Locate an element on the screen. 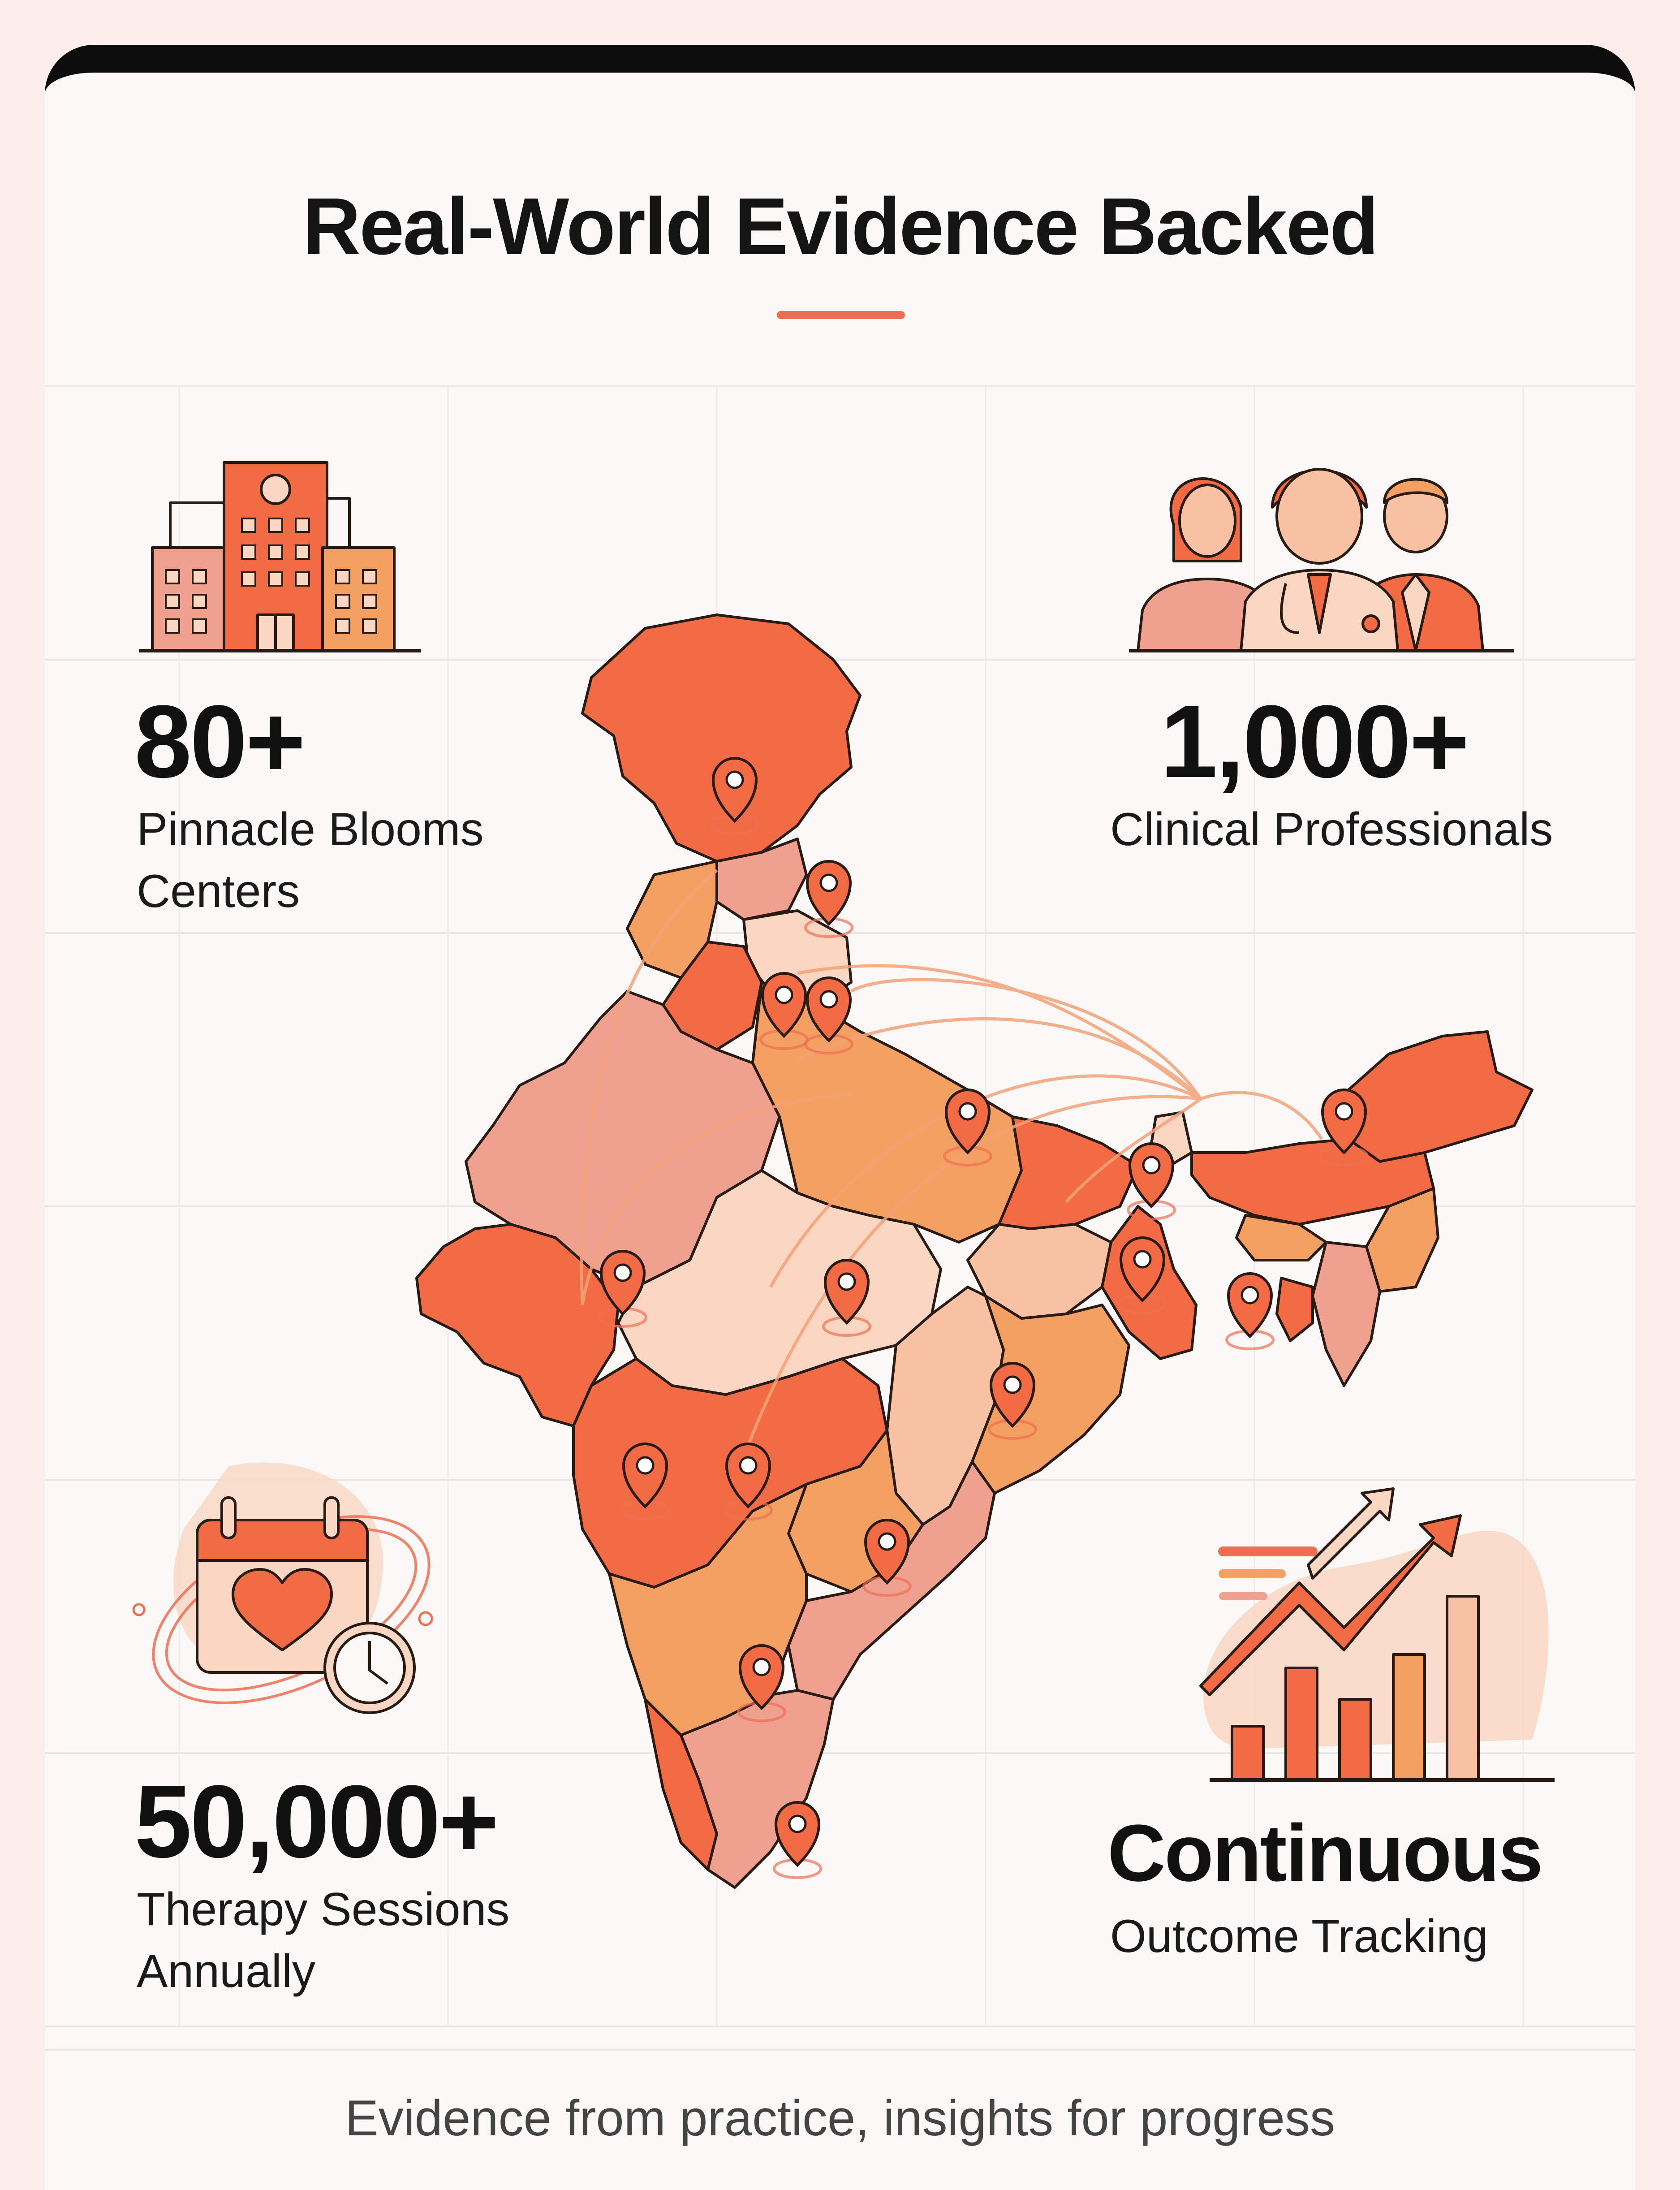  region-north is located at coordinates (722, 738).